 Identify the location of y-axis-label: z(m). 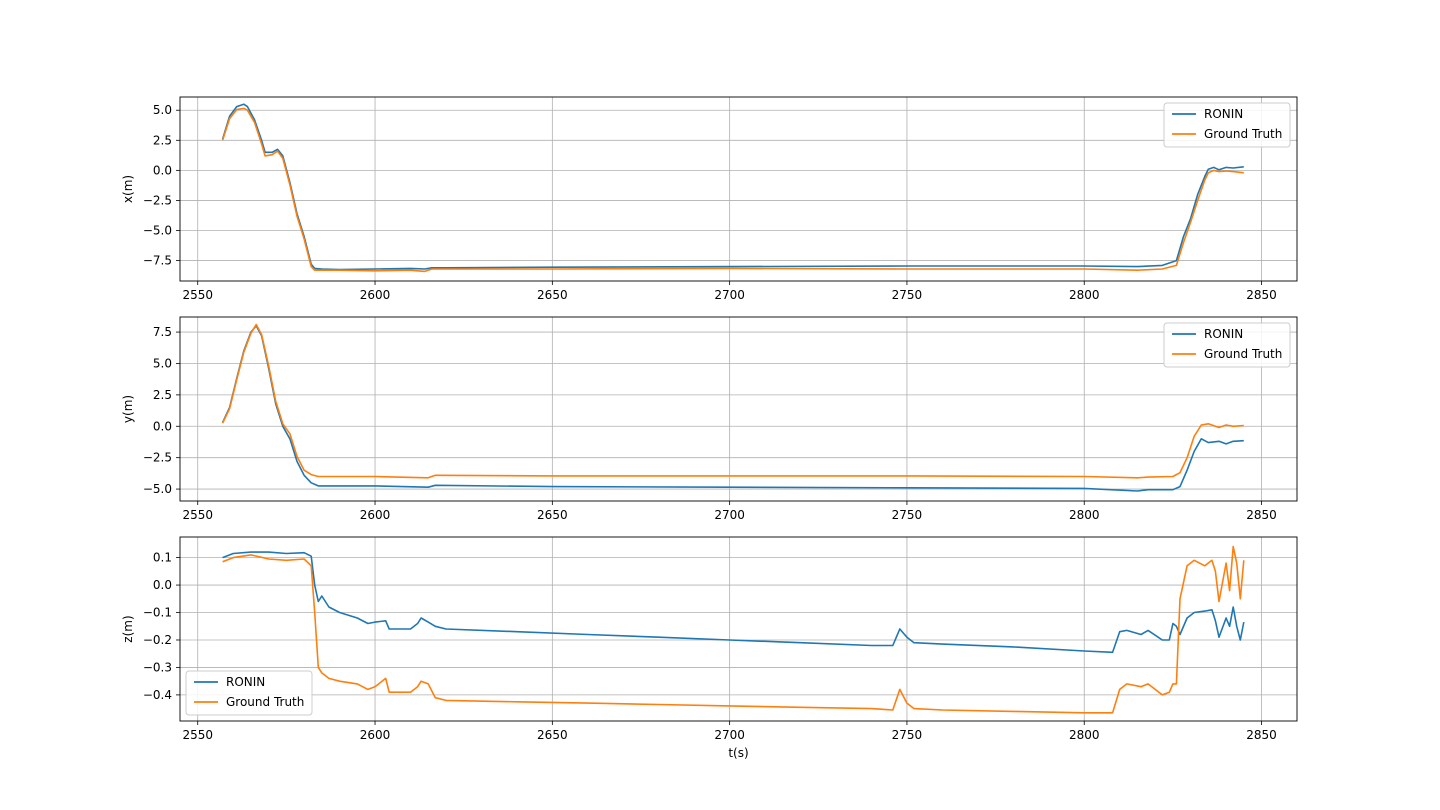
(128, 628).